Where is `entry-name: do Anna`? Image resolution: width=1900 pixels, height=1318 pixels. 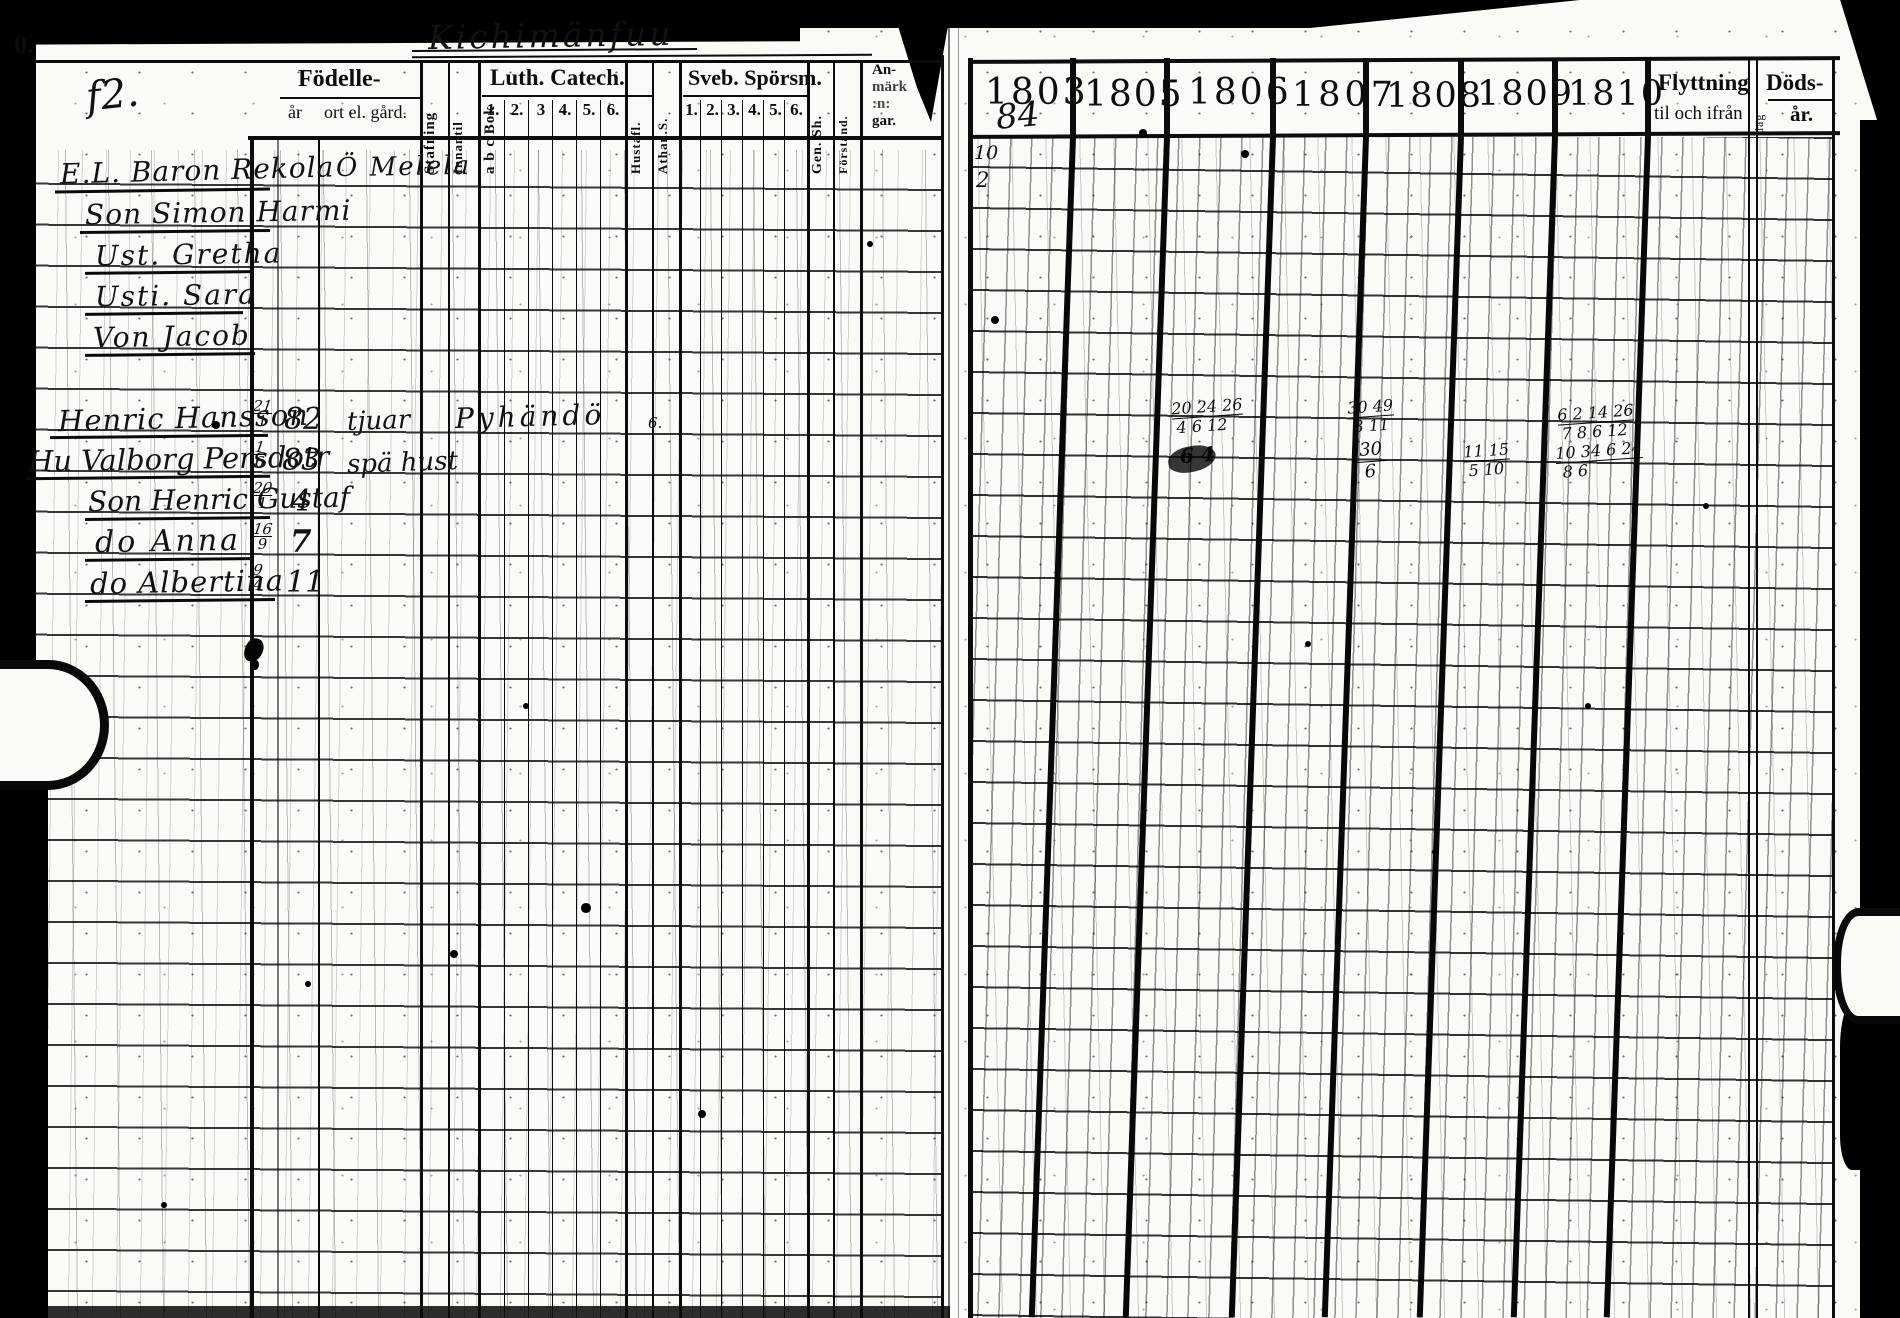
entry-name: do Anna is located at coordinates (168, 541).